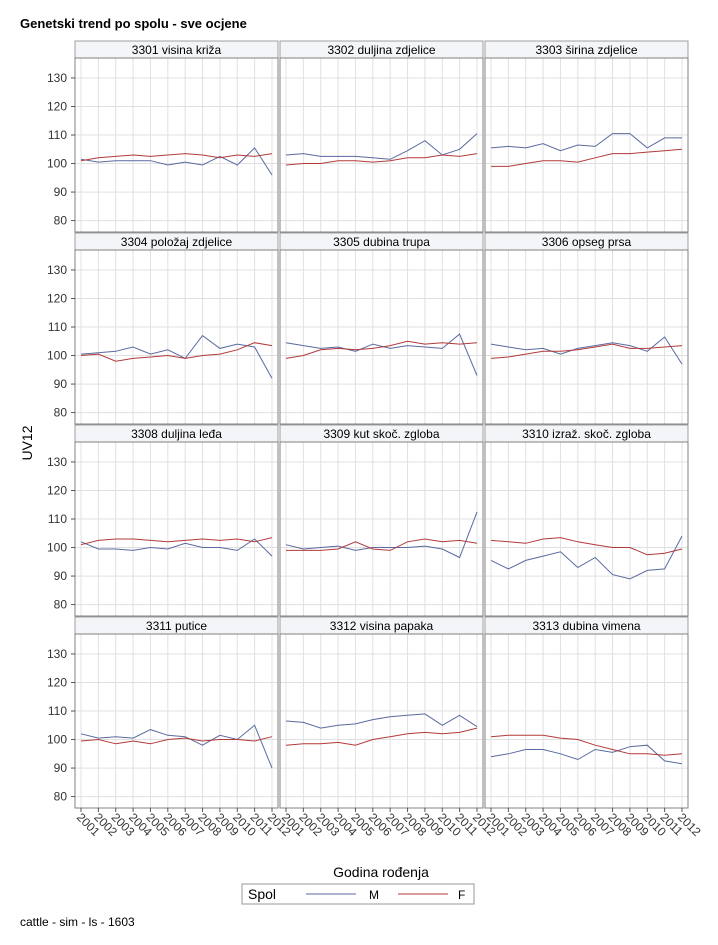 The image size is (718, 945). I want to click on panel-9: 3310 izraž. skoč. zgloba, so click(586, 520).